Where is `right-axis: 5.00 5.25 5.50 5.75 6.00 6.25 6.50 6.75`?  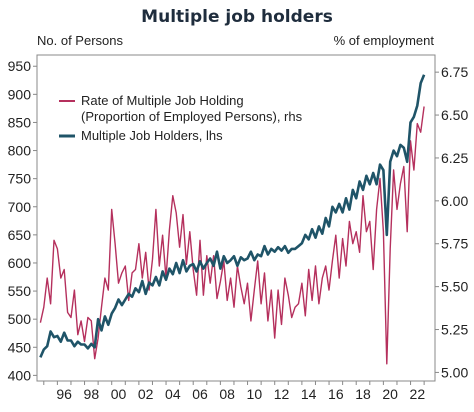
right-axis: 5.00 5.25 5.50 5.75 6.00 6.25 6.50 6.75 is located at coordinates (451, 222).